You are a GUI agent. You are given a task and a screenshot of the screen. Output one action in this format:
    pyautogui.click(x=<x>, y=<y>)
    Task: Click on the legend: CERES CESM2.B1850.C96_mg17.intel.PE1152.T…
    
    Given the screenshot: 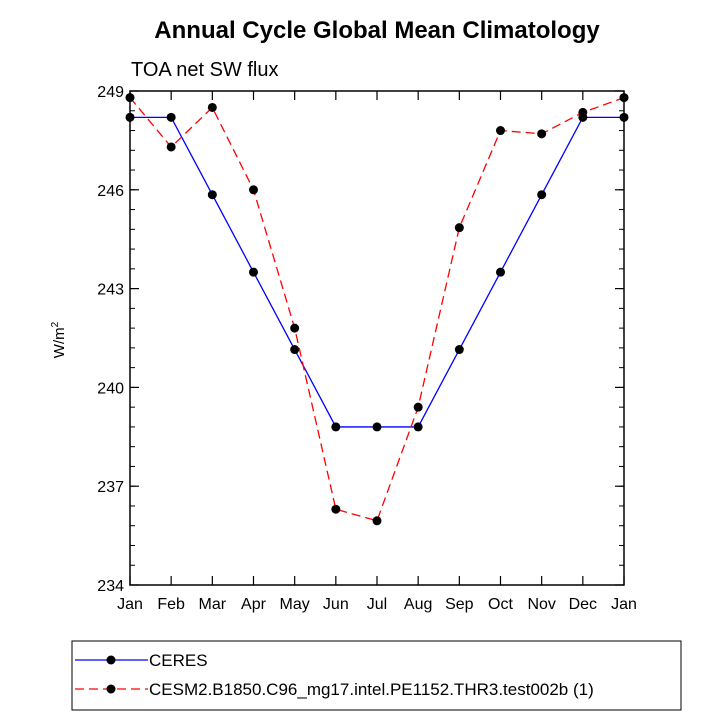 What is the action you would take?
    pyautogui.click(x=376, y=675)
    